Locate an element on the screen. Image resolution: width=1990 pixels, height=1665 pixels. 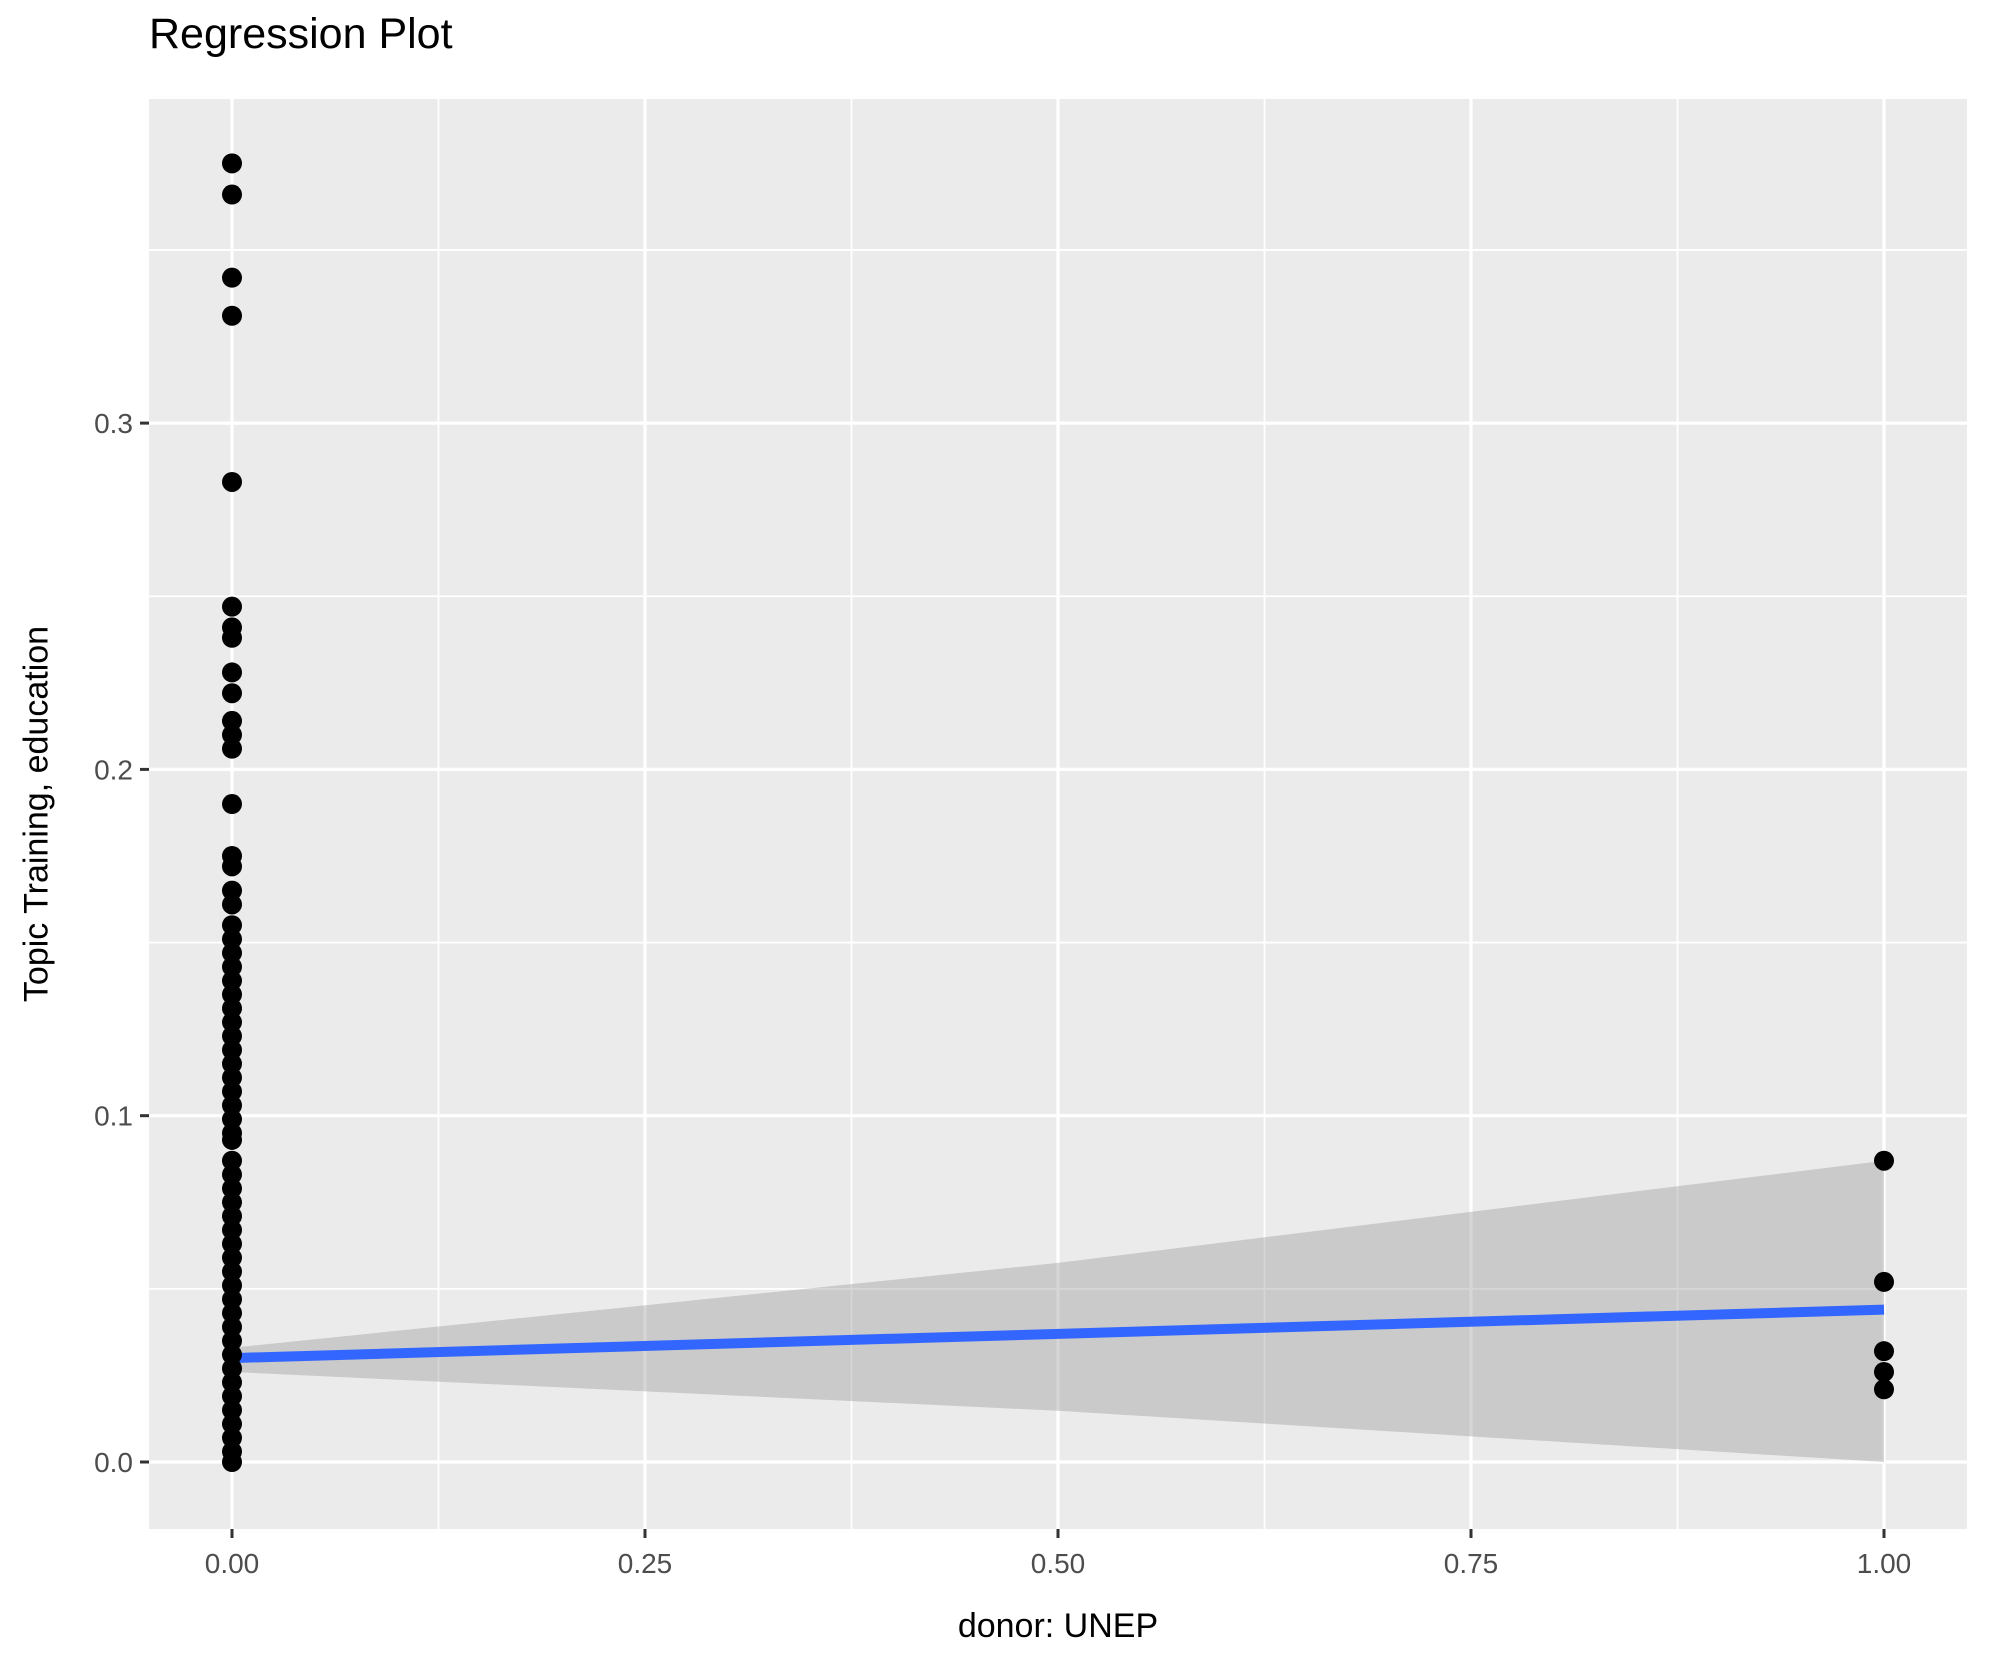
plot-title: Regression Plot is located at coordinates (301, 34).